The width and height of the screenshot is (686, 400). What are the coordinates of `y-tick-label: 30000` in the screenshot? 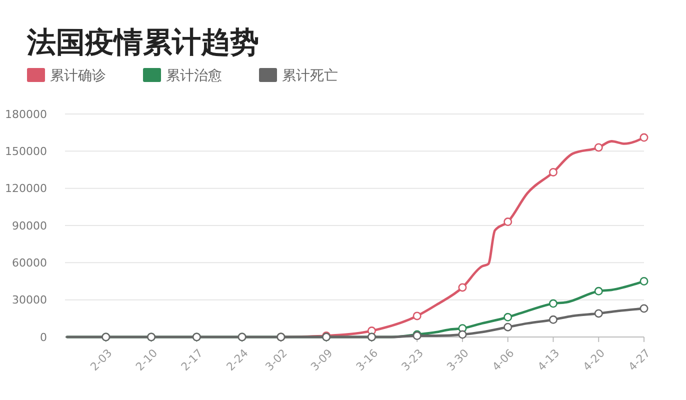 It's located at (29, 300).